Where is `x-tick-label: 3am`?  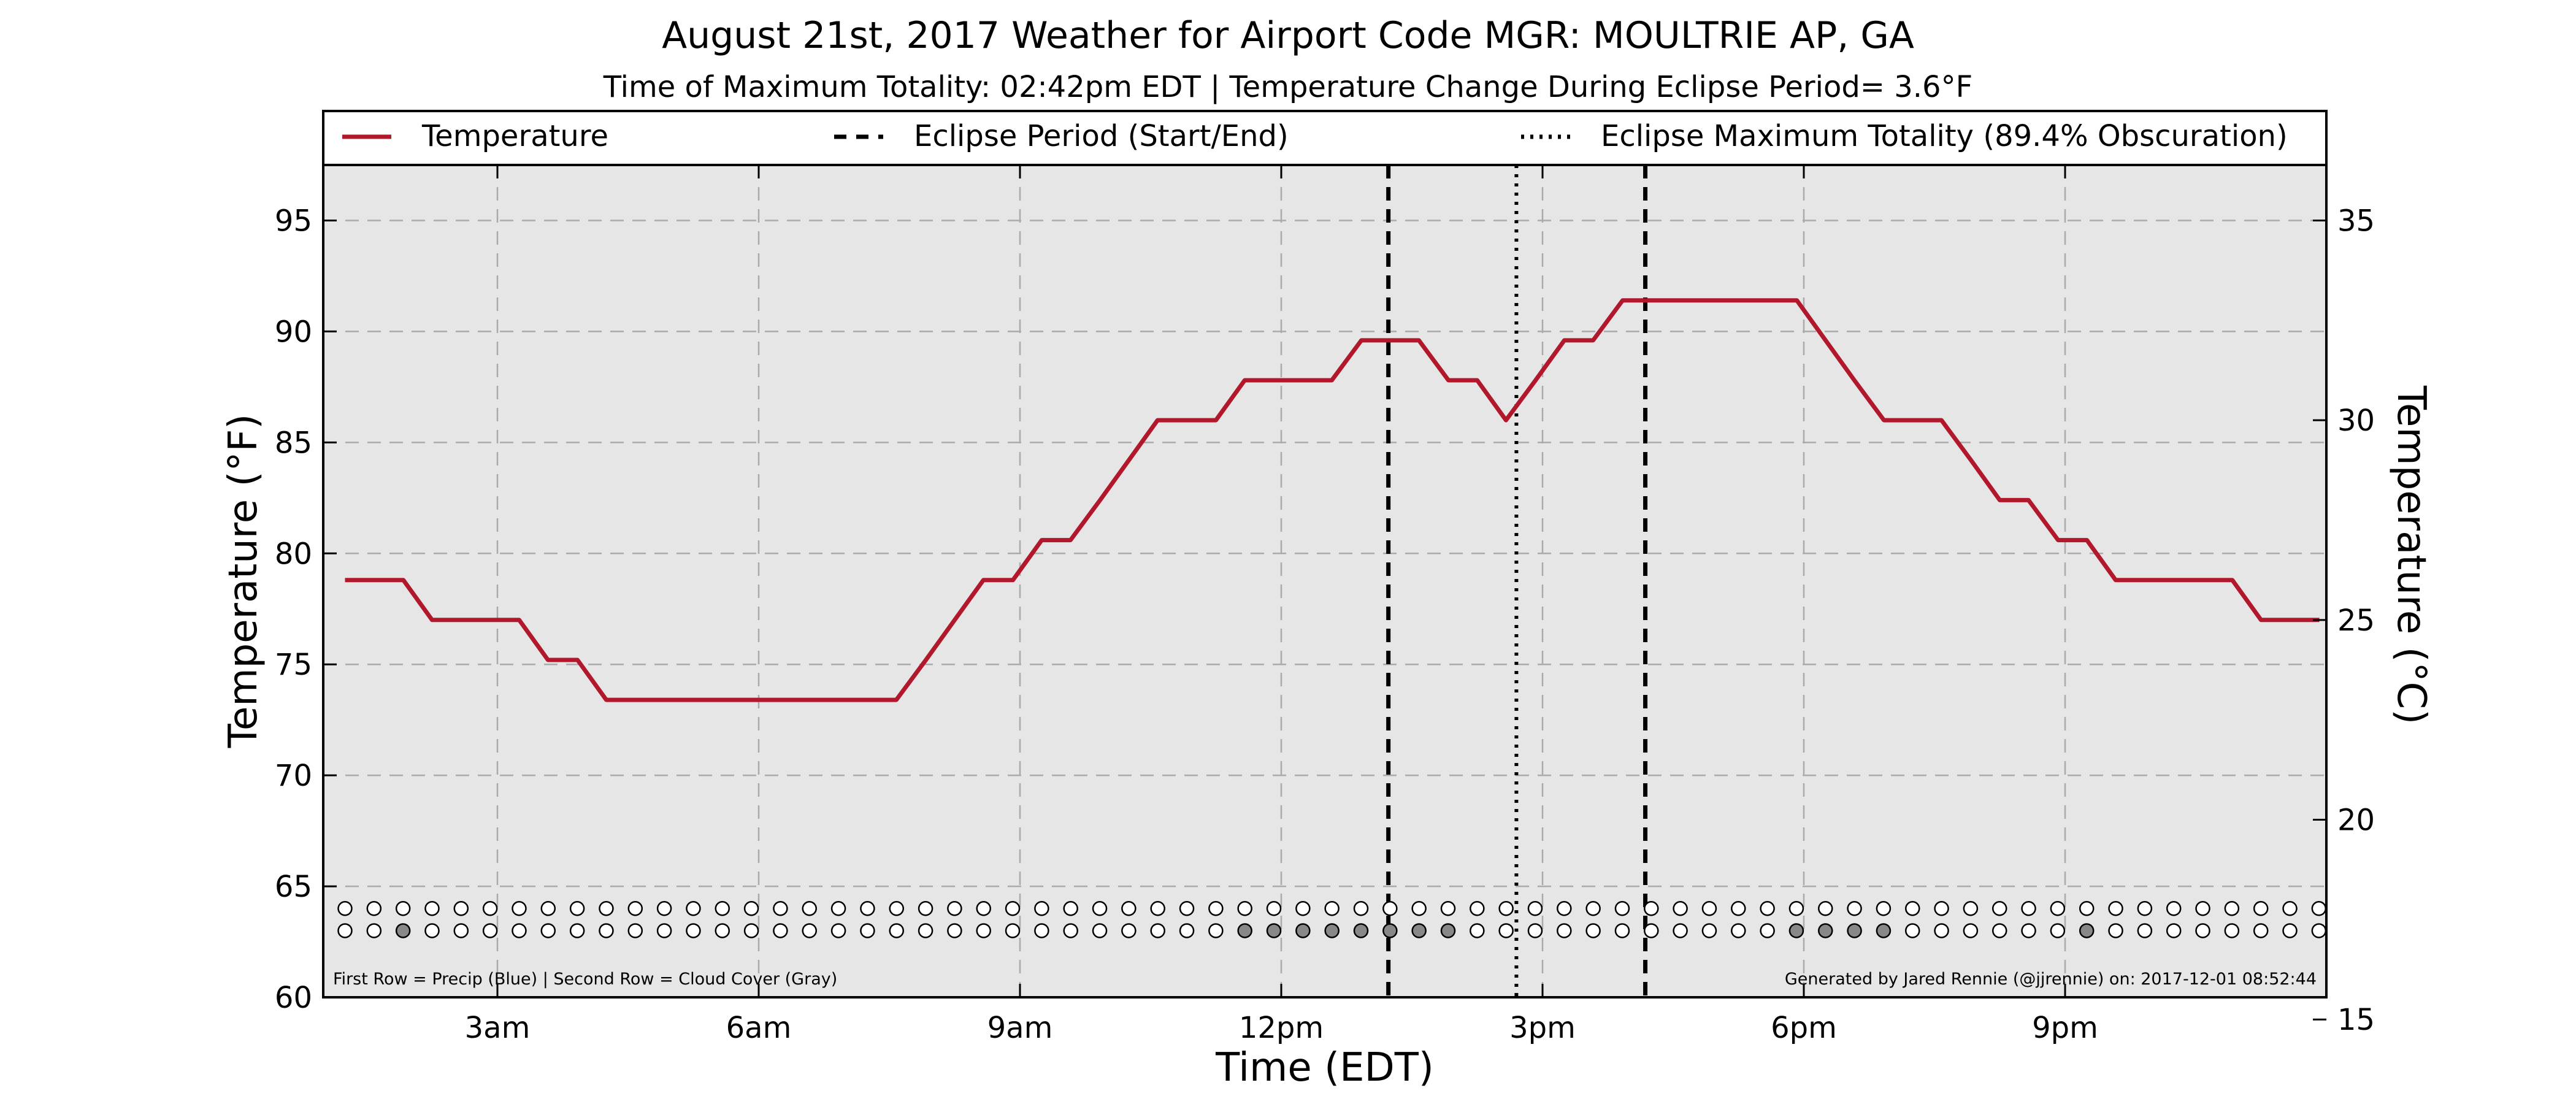
x-tick-label: 3am is located at coordinates (498, 1028).